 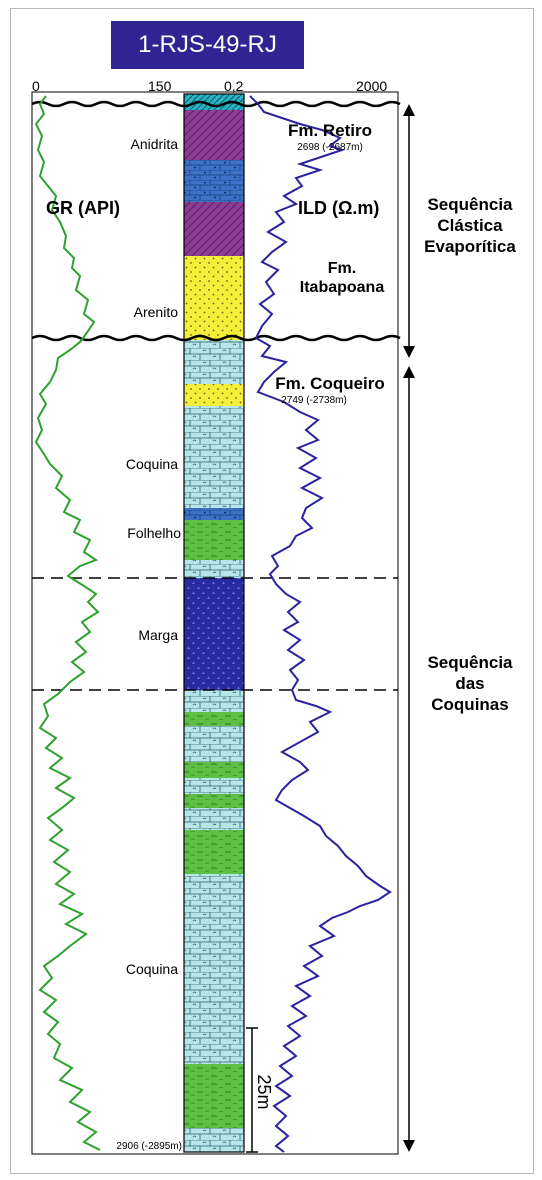 What do you see at coordinates (216, 338) in the screenshot?
I see `unconformity-middle` at bounding box center [216, 338].